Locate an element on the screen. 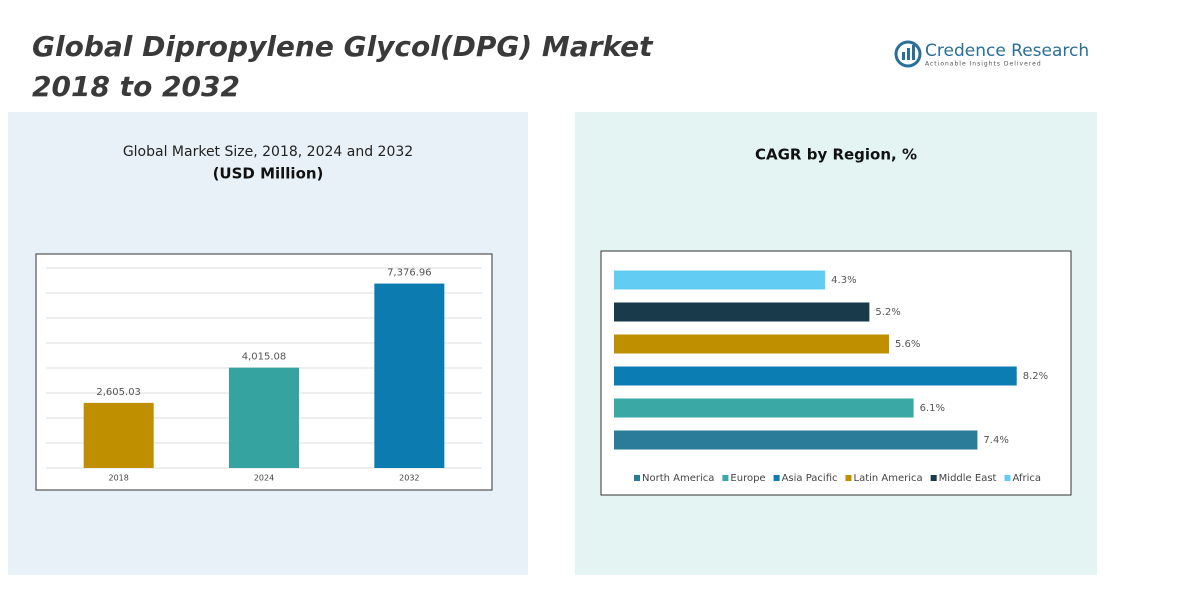  legend-label: Middle East is located at coordinates (968, 478).